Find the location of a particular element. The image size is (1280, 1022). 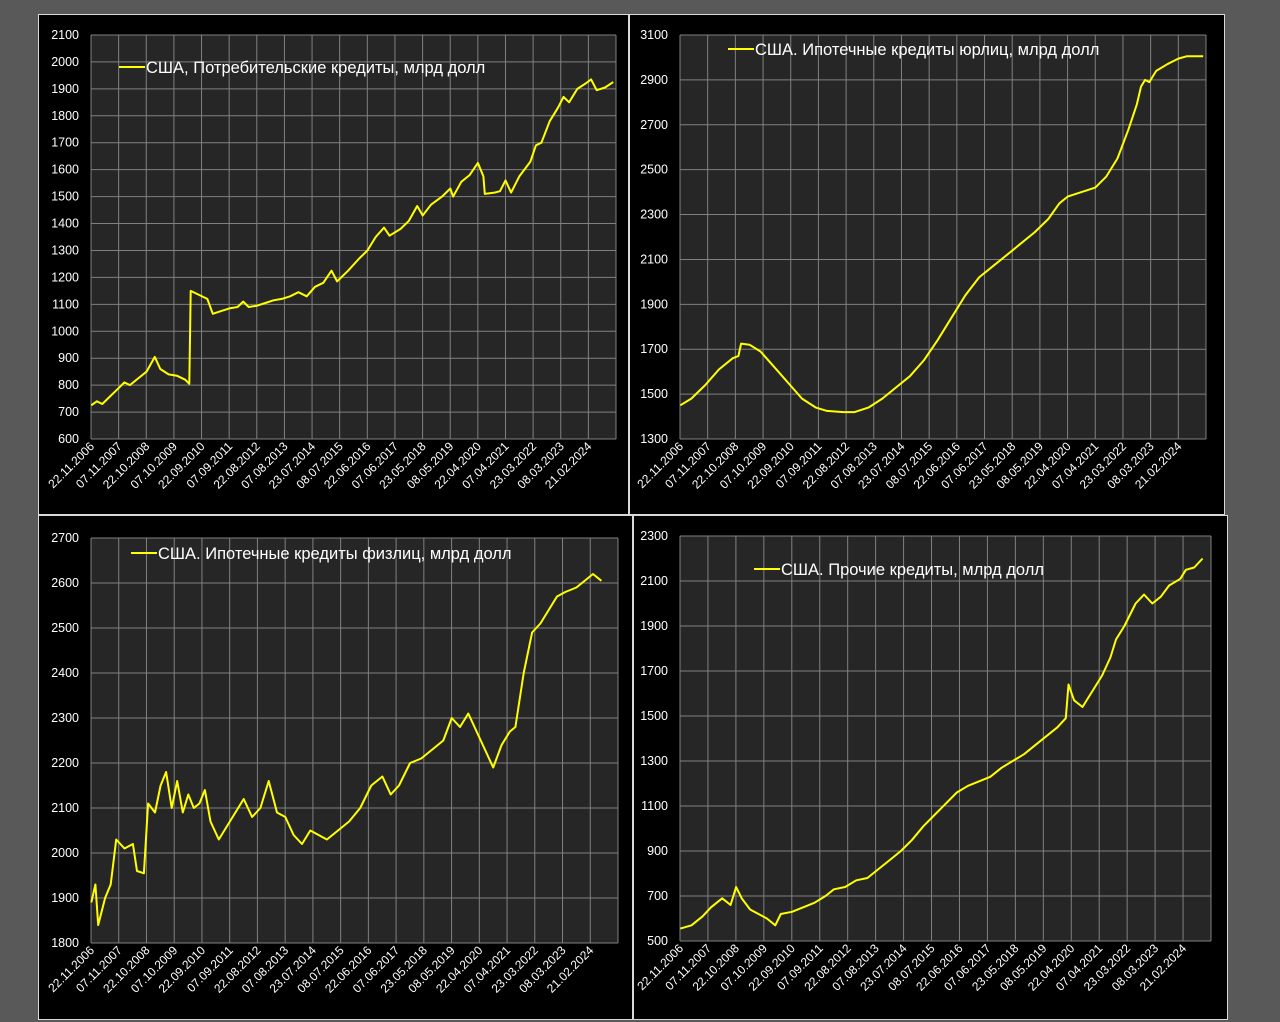

y-tick-label: 1200 is located at coordinates (65, 277).